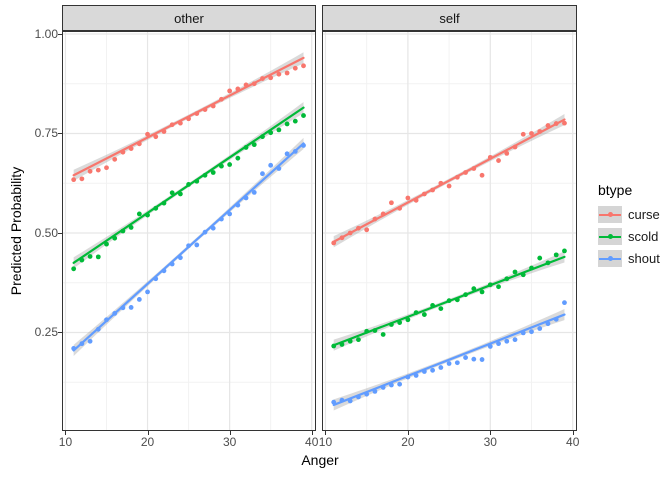 Image resolution: width=672 pixels, height=480 pixels. What do you see at coordinates (610, 214) in the screenshot?
I see `legend-key-curse` at bounding box center [610, 214].